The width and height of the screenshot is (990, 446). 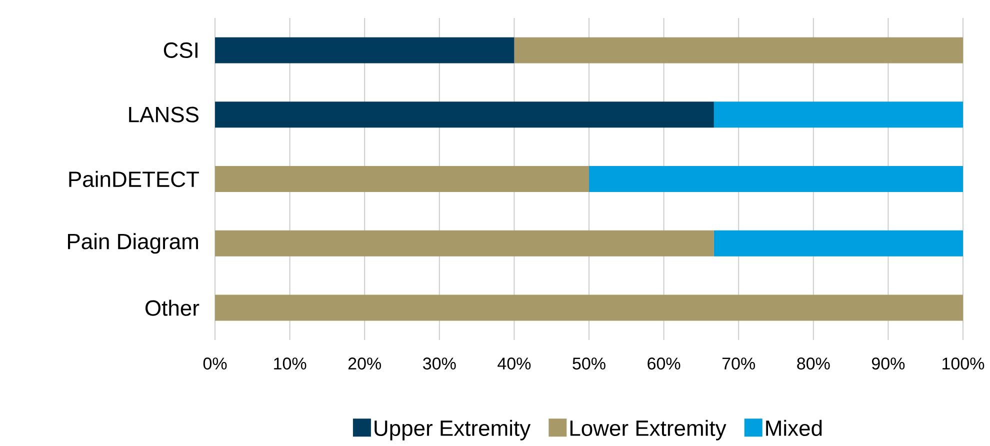 What do you see at coordinates (664, 364) in the screenshot?
I see `x-tick-label: 60%` at bounding box center [664, 364].